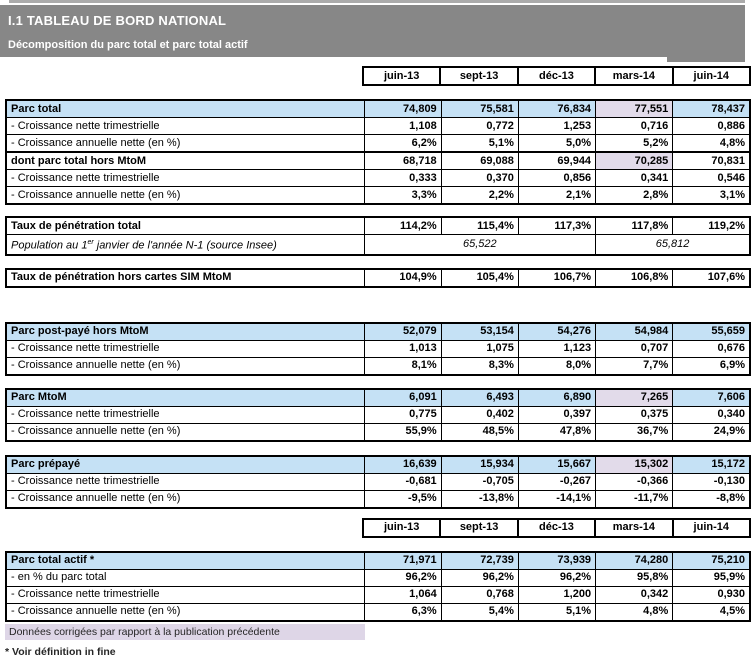 The image size is (751, 658). What do you see at coordinates (634, 499) in the screenshot?
I see `value-cell: -11,7%` at bounding box center [634, 499].